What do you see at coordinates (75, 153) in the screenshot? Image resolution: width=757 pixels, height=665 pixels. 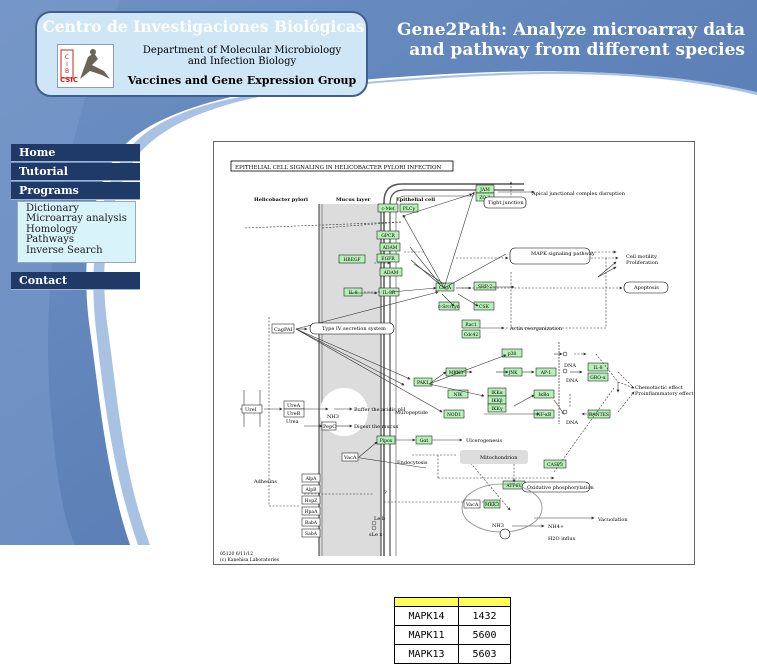 I see `nav-home: Home` at bounding box center [75, 153].